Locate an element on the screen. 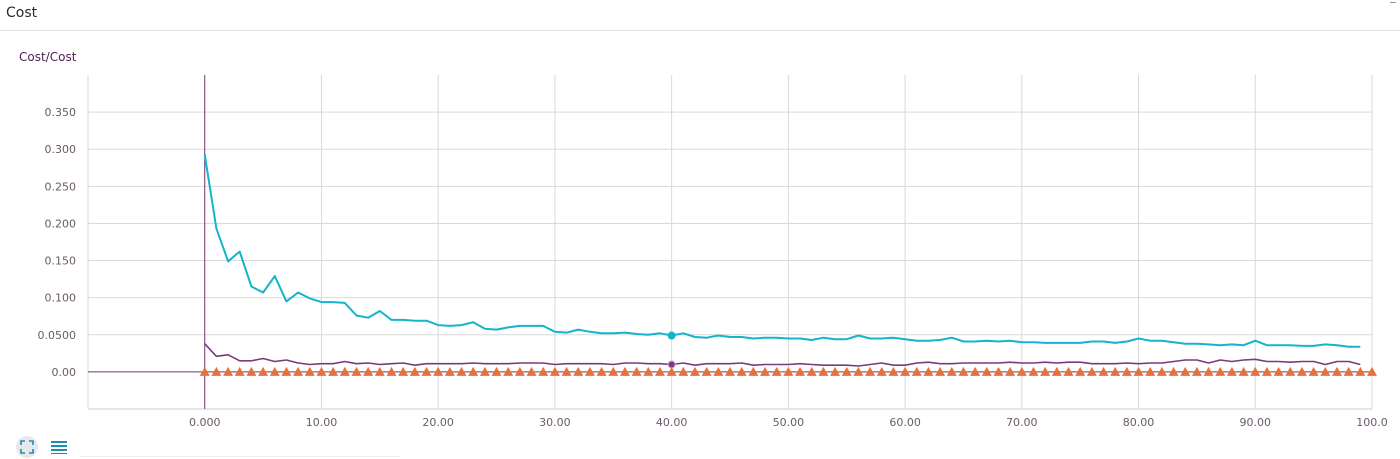 This screenshot has width=1400, height=459. expand-icon is located at coordinates (27, 447).